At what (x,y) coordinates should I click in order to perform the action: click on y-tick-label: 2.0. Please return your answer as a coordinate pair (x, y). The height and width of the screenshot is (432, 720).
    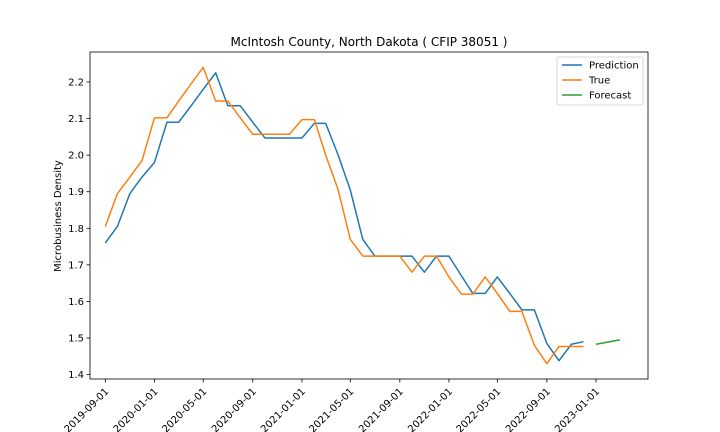
    Looking at the image, I should click on (76, 156).